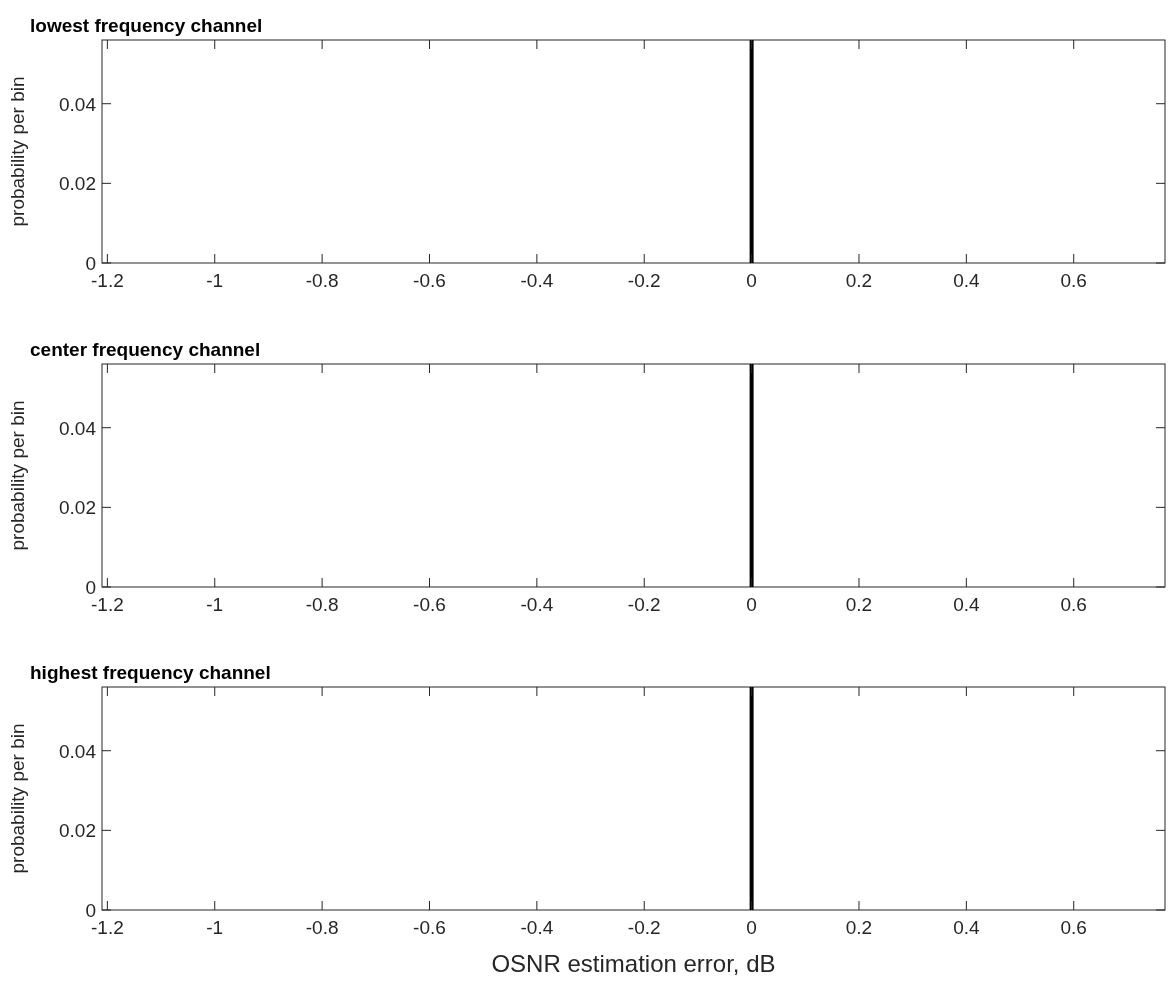  Describe the element at coordinates (633, 963) in the screenshot. I see `x-axis-title: OSNR estimation error, dB` at that location.